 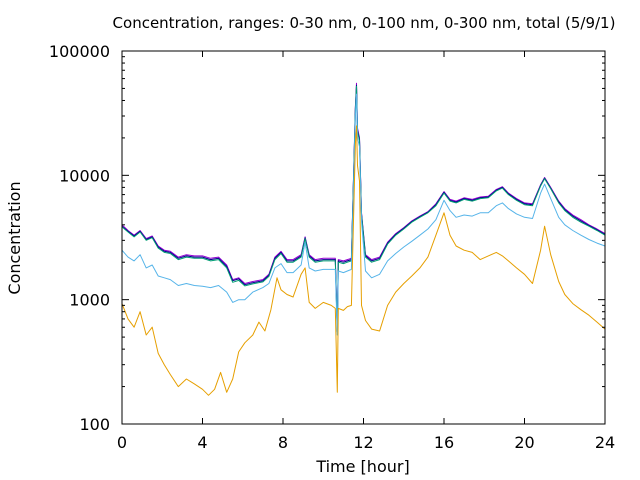 I want to click on y-axis-title: Concentration, so click(x=14, y=237).